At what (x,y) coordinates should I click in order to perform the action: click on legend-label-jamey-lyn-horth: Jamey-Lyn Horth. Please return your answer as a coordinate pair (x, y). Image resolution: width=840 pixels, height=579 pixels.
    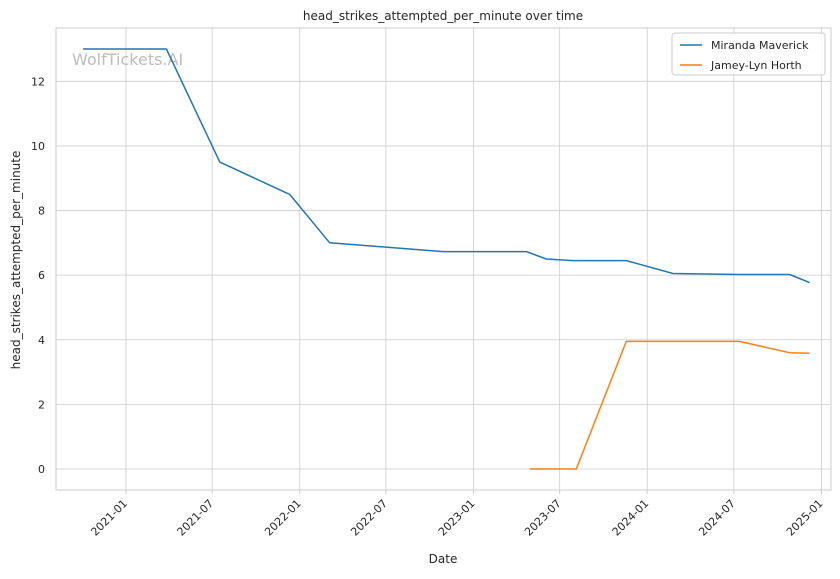
    Looking at the image, I should click on (756, 65).